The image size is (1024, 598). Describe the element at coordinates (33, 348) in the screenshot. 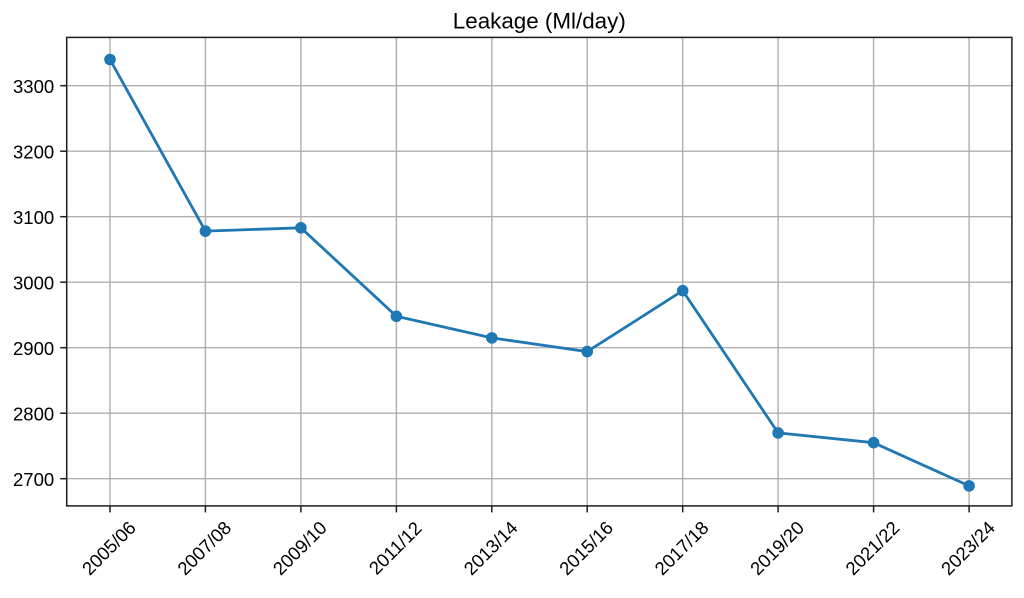

I see `svg-text: 2900` at that location.